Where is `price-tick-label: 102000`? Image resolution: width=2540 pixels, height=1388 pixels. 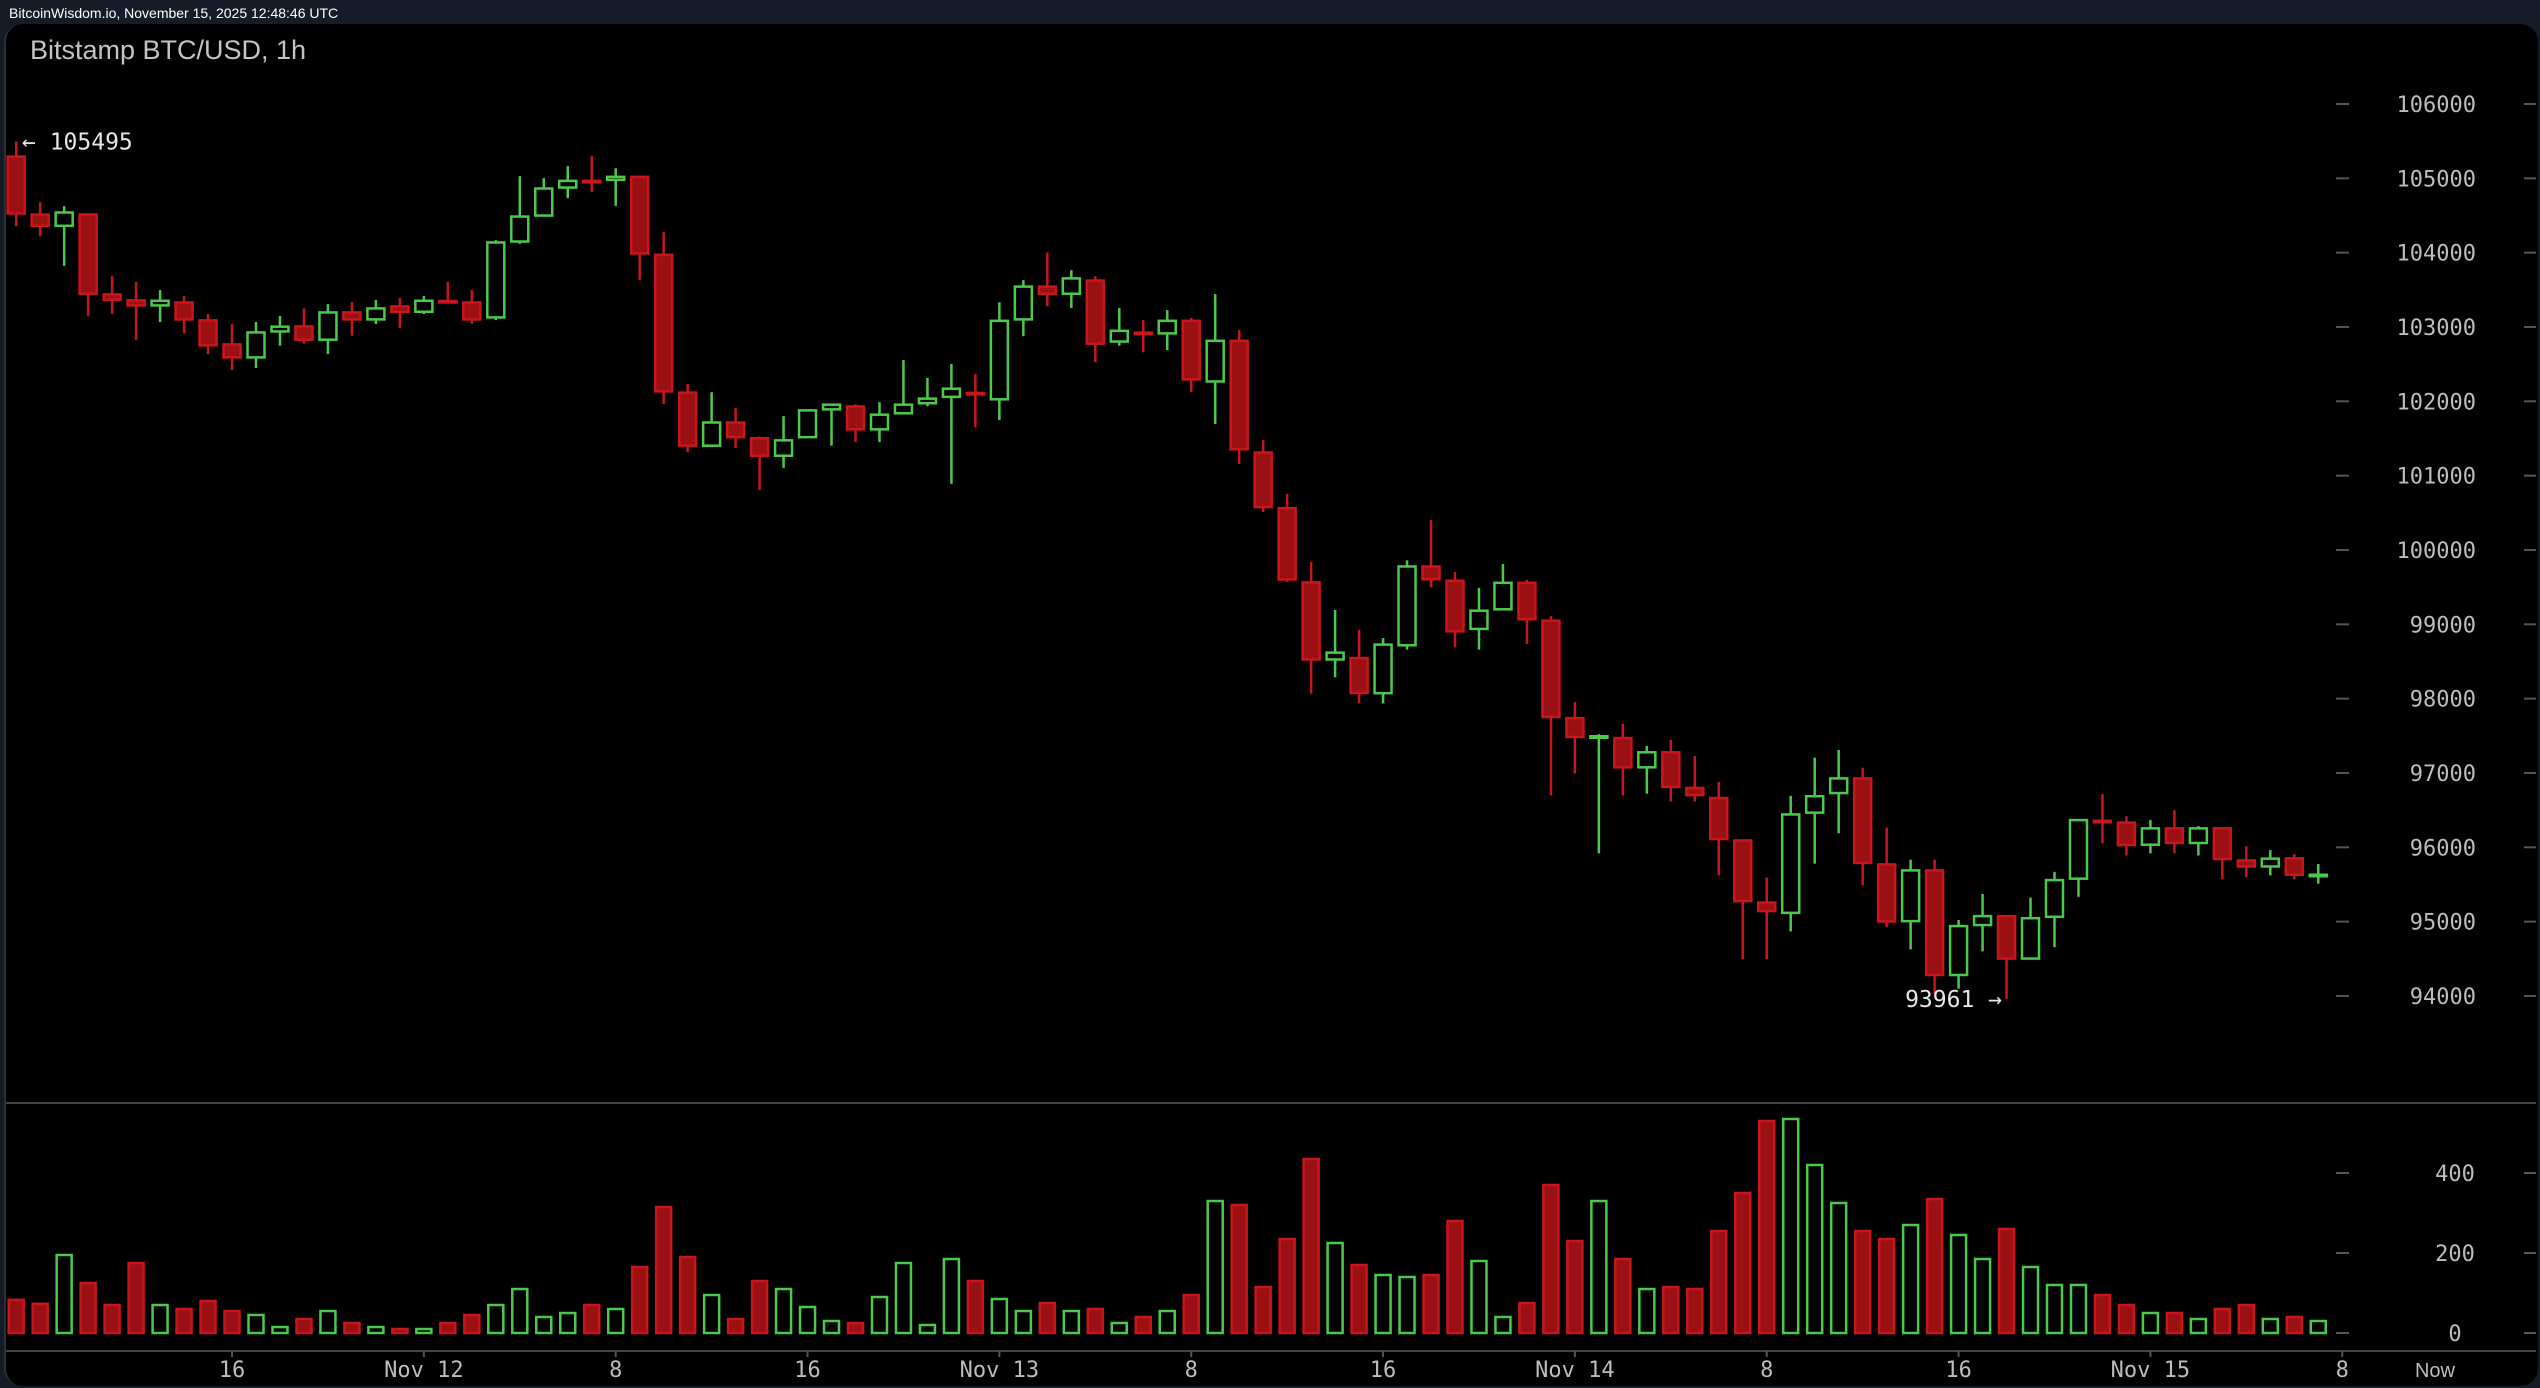
price-tick-label: 102000 is located at coordinates (2436, 402).